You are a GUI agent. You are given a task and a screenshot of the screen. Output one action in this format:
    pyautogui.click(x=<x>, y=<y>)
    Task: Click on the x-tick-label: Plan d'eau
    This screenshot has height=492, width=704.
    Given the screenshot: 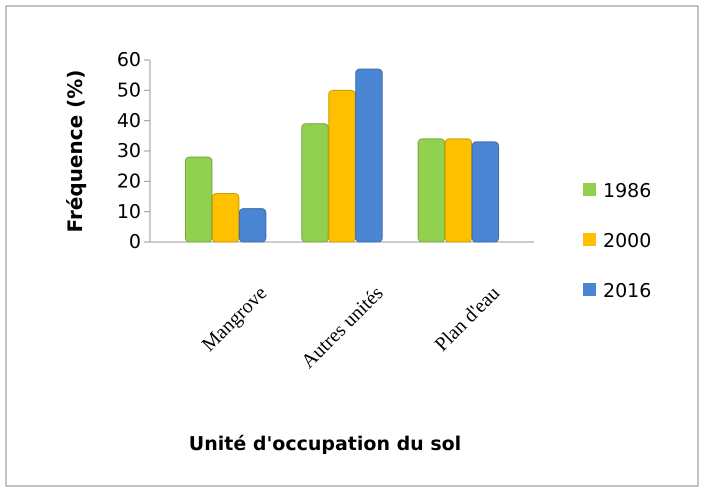 What is the action you would take?
    pyautogui.click(x=467, y=319)
    